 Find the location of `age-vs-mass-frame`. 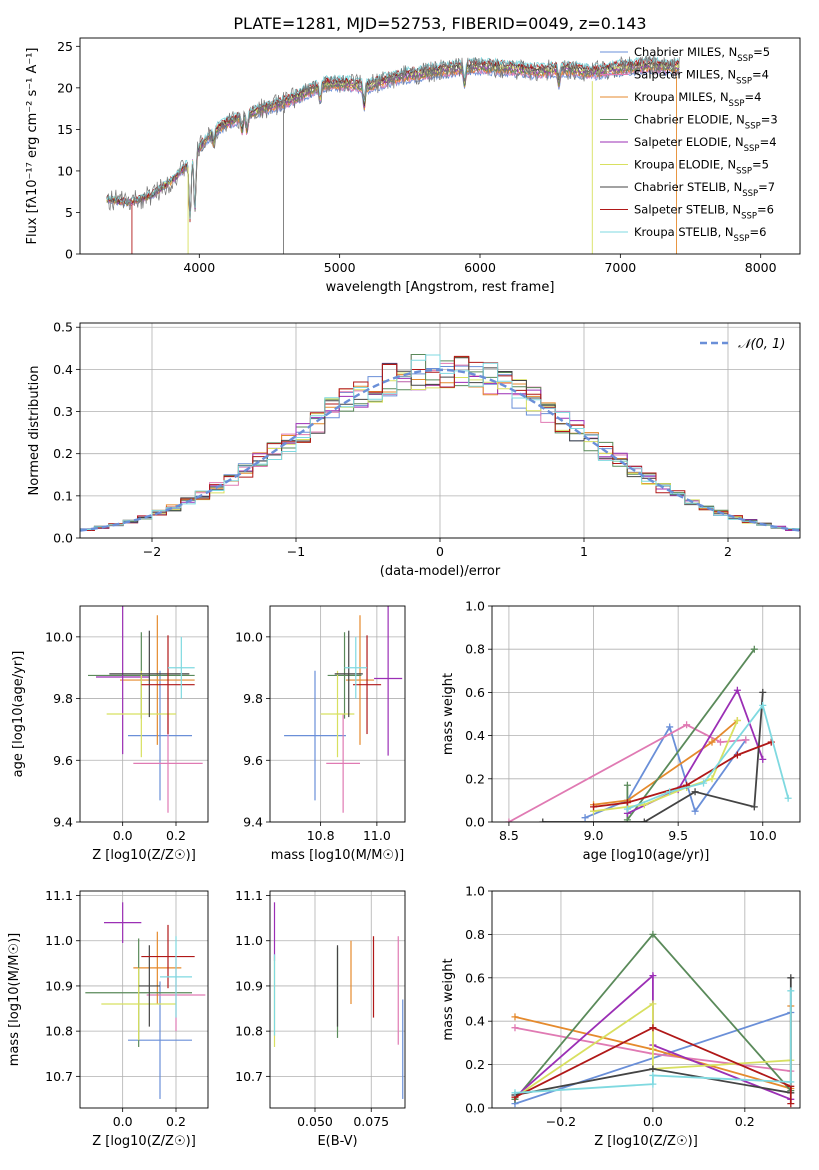

age-vs-mass-frame is located at coordinates (337, 714).